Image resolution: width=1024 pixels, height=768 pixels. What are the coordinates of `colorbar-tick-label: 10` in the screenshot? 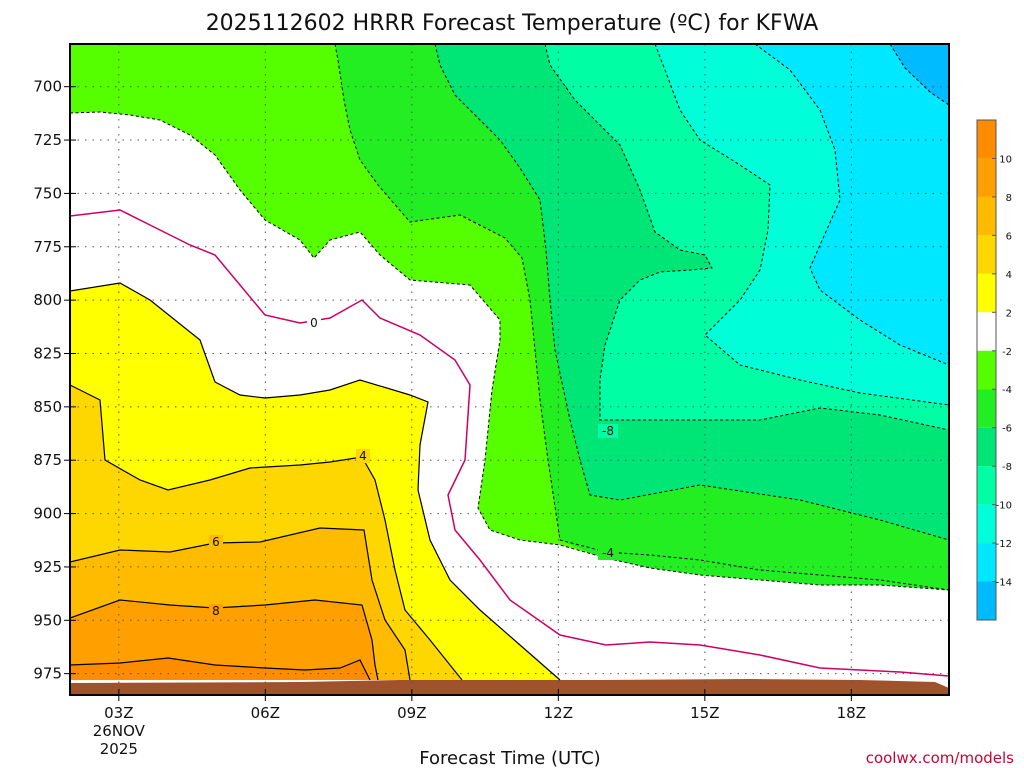 It's located at (1005, 159).